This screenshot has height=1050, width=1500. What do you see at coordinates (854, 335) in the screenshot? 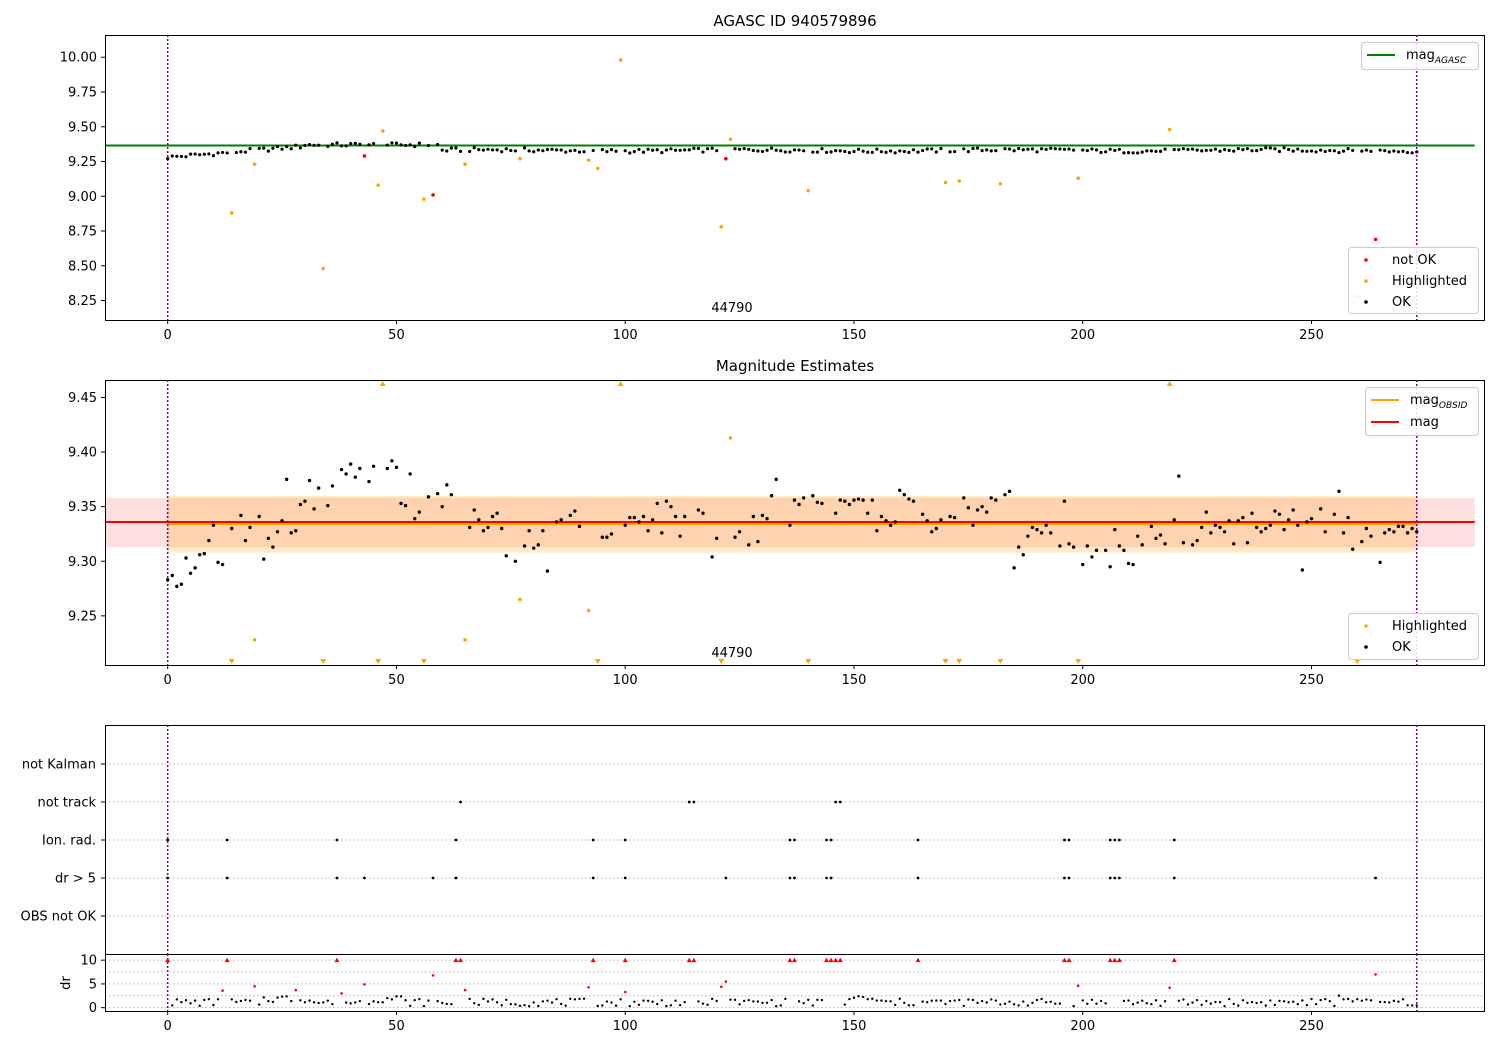
I see `x-tick-label: 150` at bounding box center [854, 335].